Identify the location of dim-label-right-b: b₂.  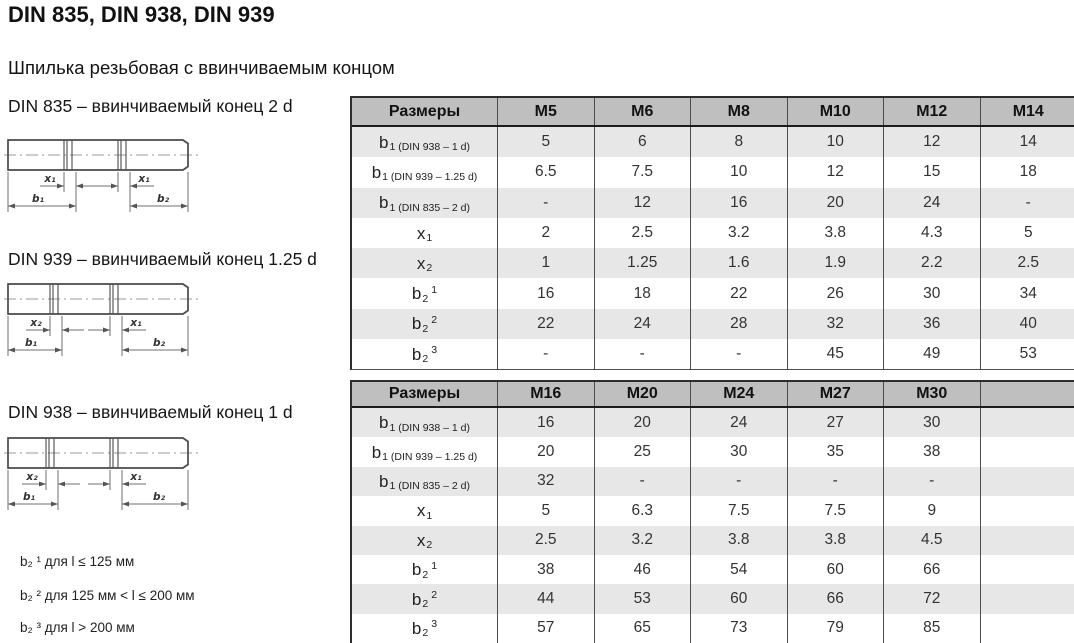
(159, 497).